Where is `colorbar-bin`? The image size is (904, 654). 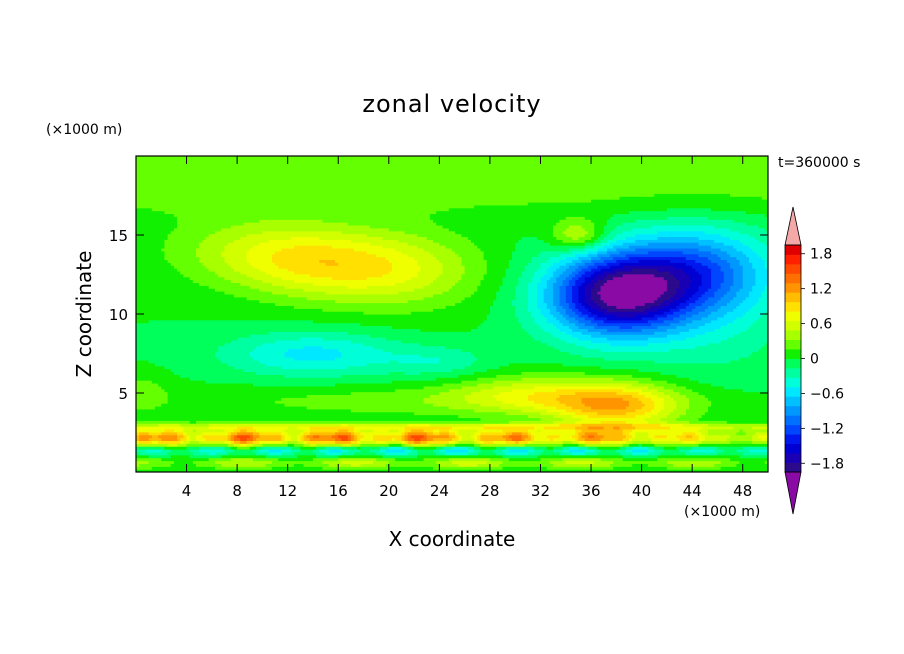 colorbar-bin is located at coordinates (793, 344).